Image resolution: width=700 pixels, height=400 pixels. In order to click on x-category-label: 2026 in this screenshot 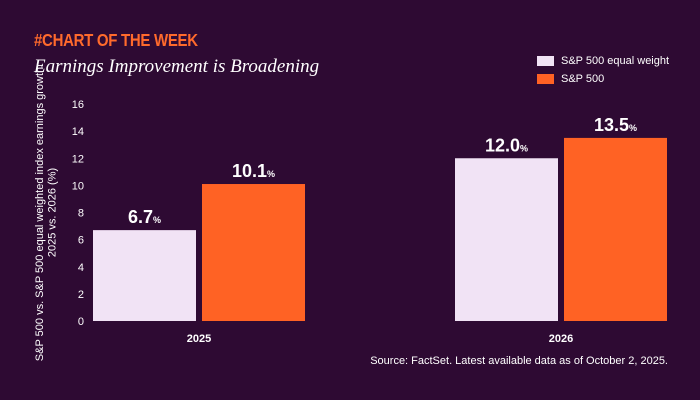, I will do `click(561, 339)`.